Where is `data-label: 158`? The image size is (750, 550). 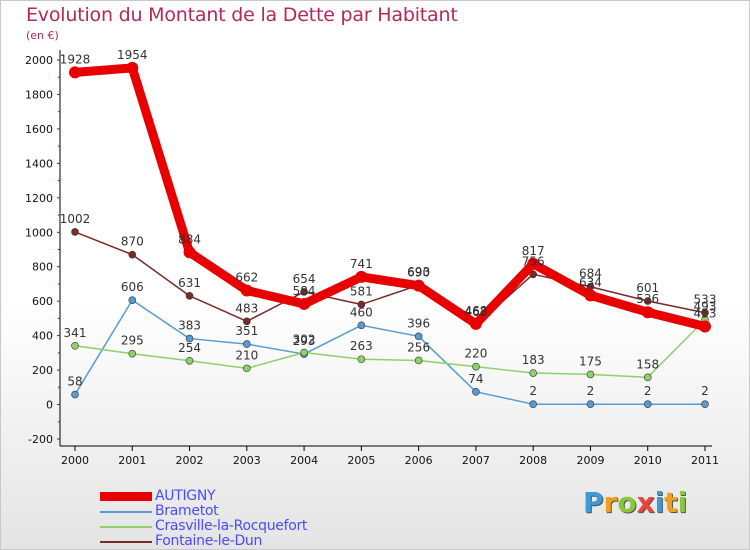
data-label: 158 is located at coordinates (647, 364).